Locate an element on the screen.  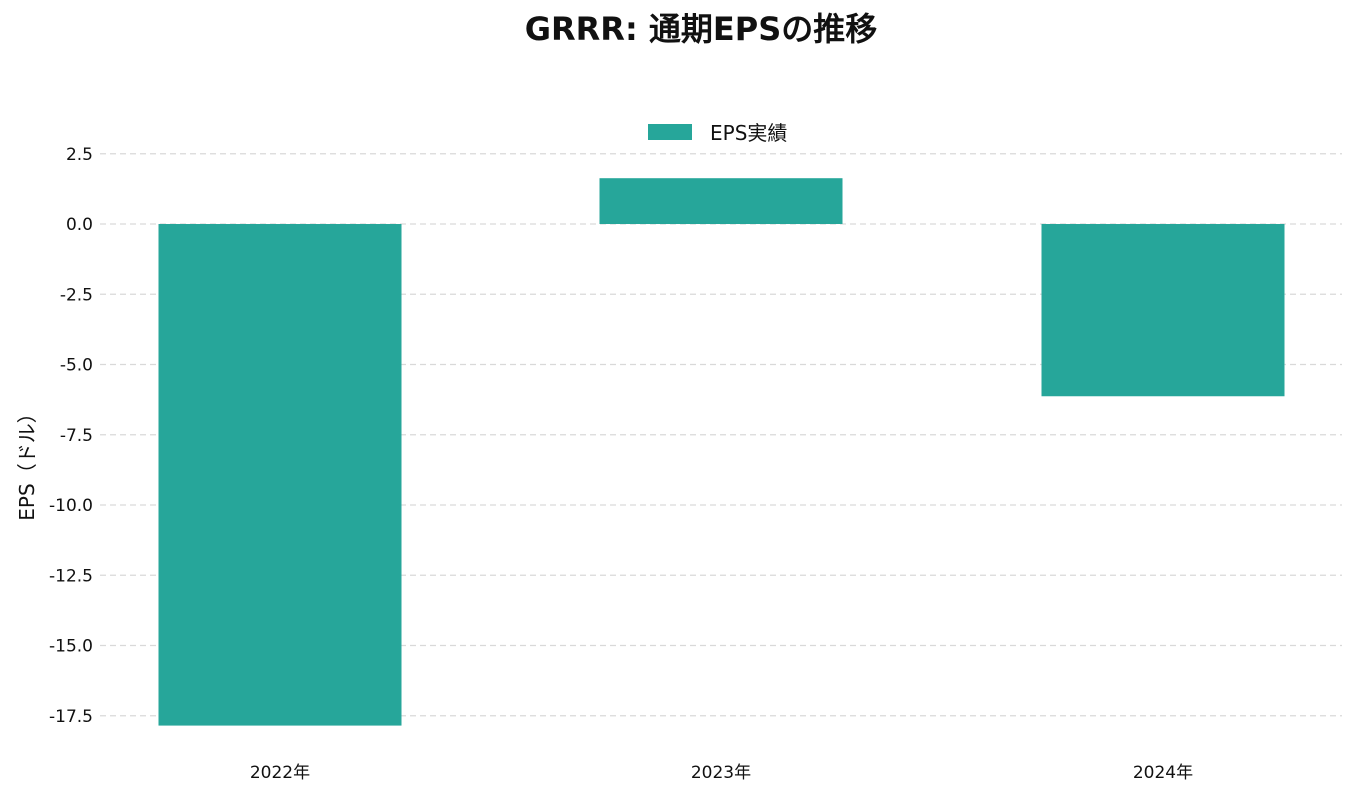
y-tick-label: -10.0 is located at coordinates (71, 506).